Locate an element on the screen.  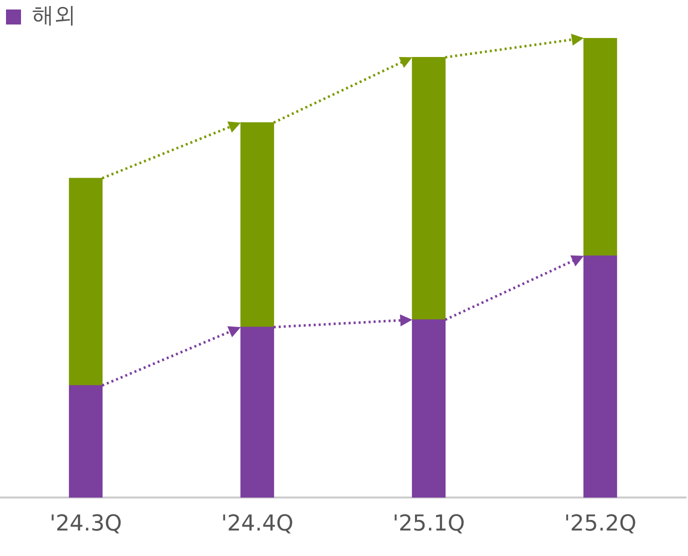
legend-label: 해외 is located at coordinates (54, 16).